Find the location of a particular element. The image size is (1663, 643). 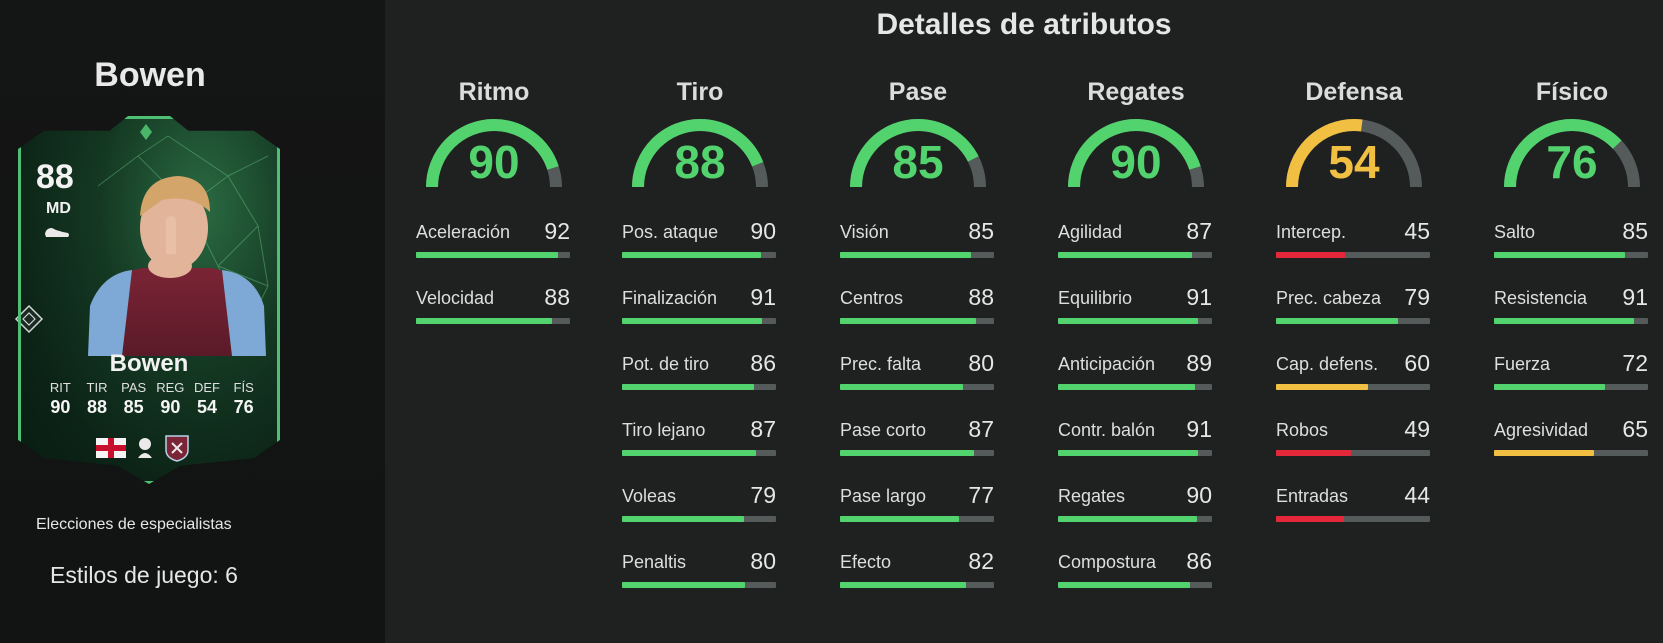

attribute-value: 60 is located at coordinates (1417, 363).